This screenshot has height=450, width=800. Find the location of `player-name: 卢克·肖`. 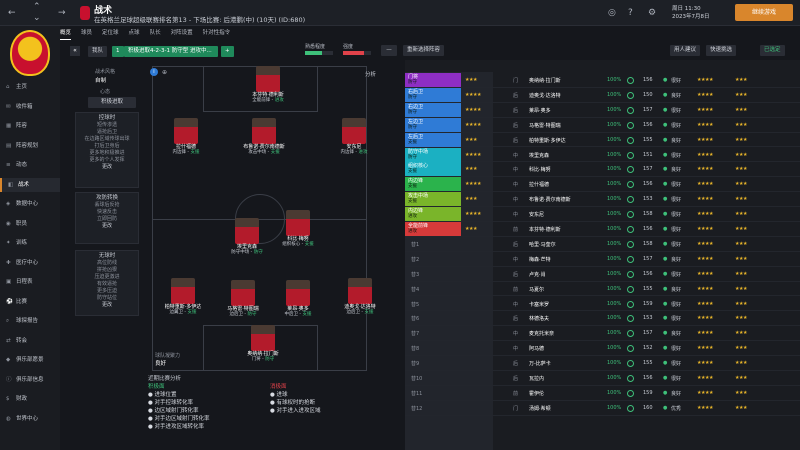

player-name: 卢克·肖 is located at coordinates (537, 274).